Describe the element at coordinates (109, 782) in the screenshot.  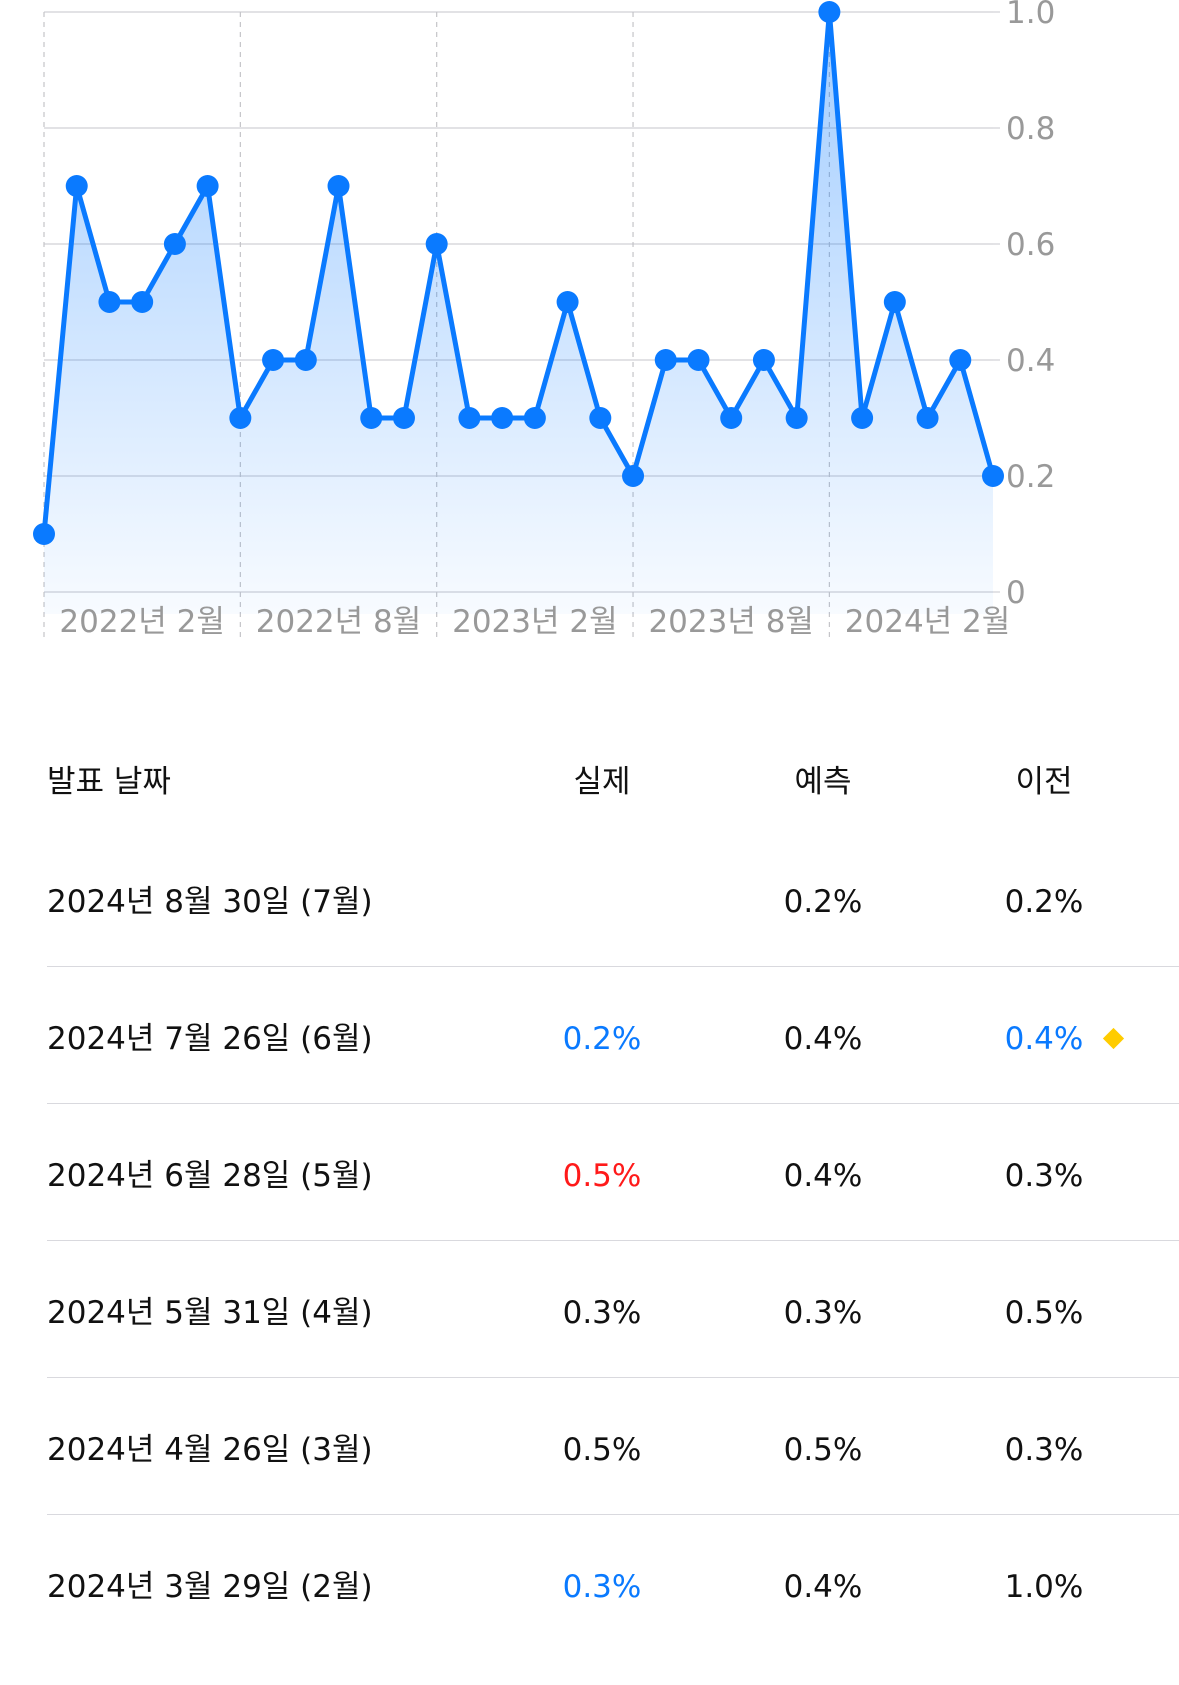
I see `header-release-date: 발표 날짜` at that location.